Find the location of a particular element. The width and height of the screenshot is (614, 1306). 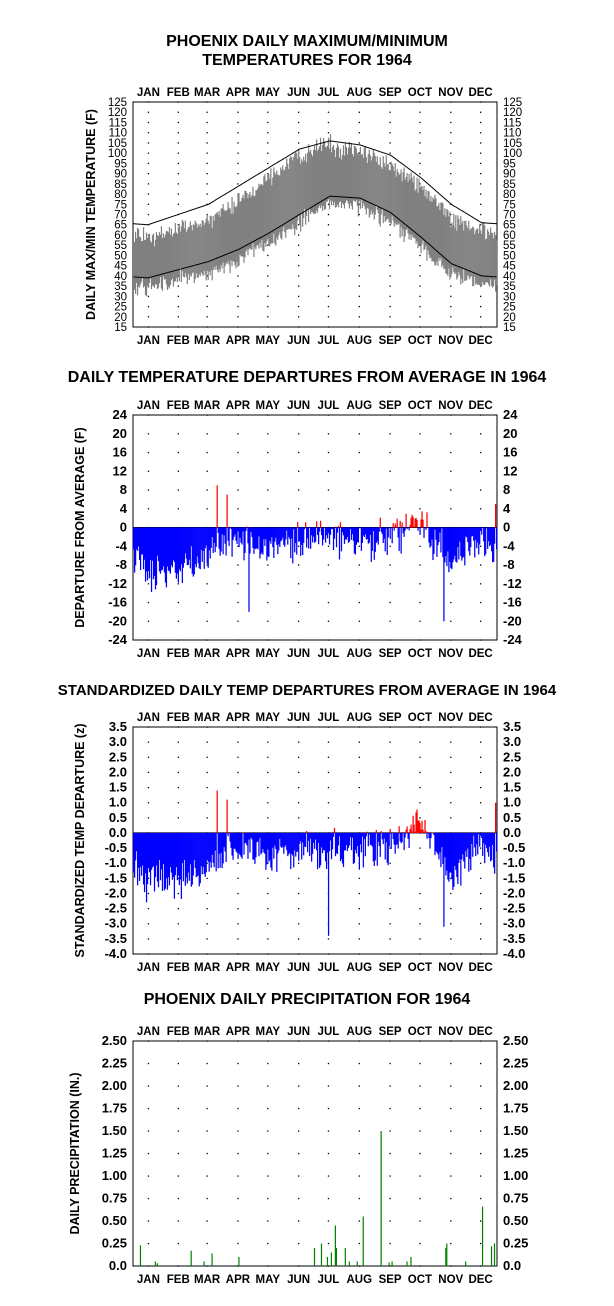

departure-chart-ytick-right: 4 is located at coordinates (507, 508).